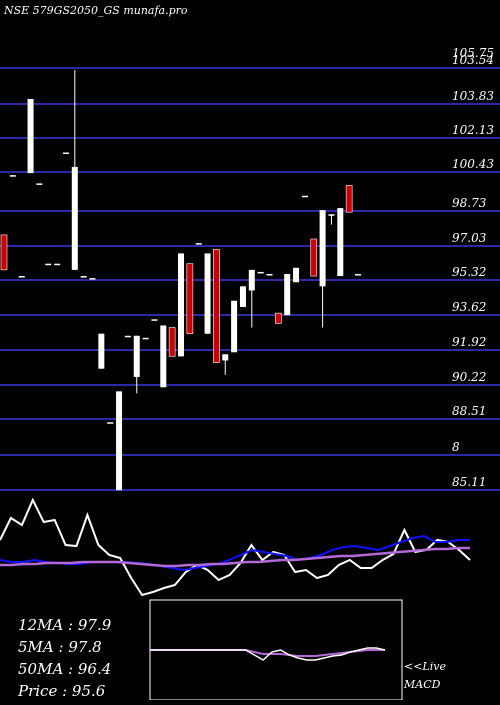 This screenshot has width=500, height=705. What do you see at coordinates (473, 130) in the screenshot?
I see `price-tick-label: 102.13` at bounding box center [473, 130].